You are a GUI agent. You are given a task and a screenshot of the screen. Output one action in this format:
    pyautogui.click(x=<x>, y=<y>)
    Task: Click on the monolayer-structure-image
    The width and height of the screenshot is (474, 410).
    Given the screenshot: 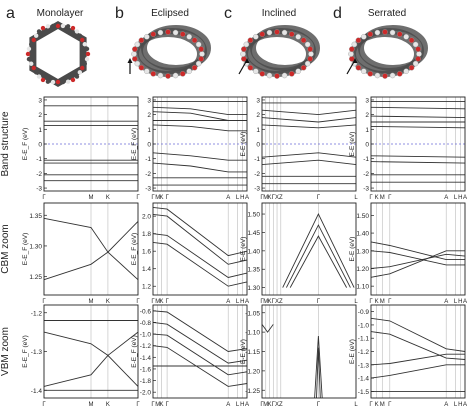 What is the action you would take?
    pyautogui.click(x=58, y=54)
    